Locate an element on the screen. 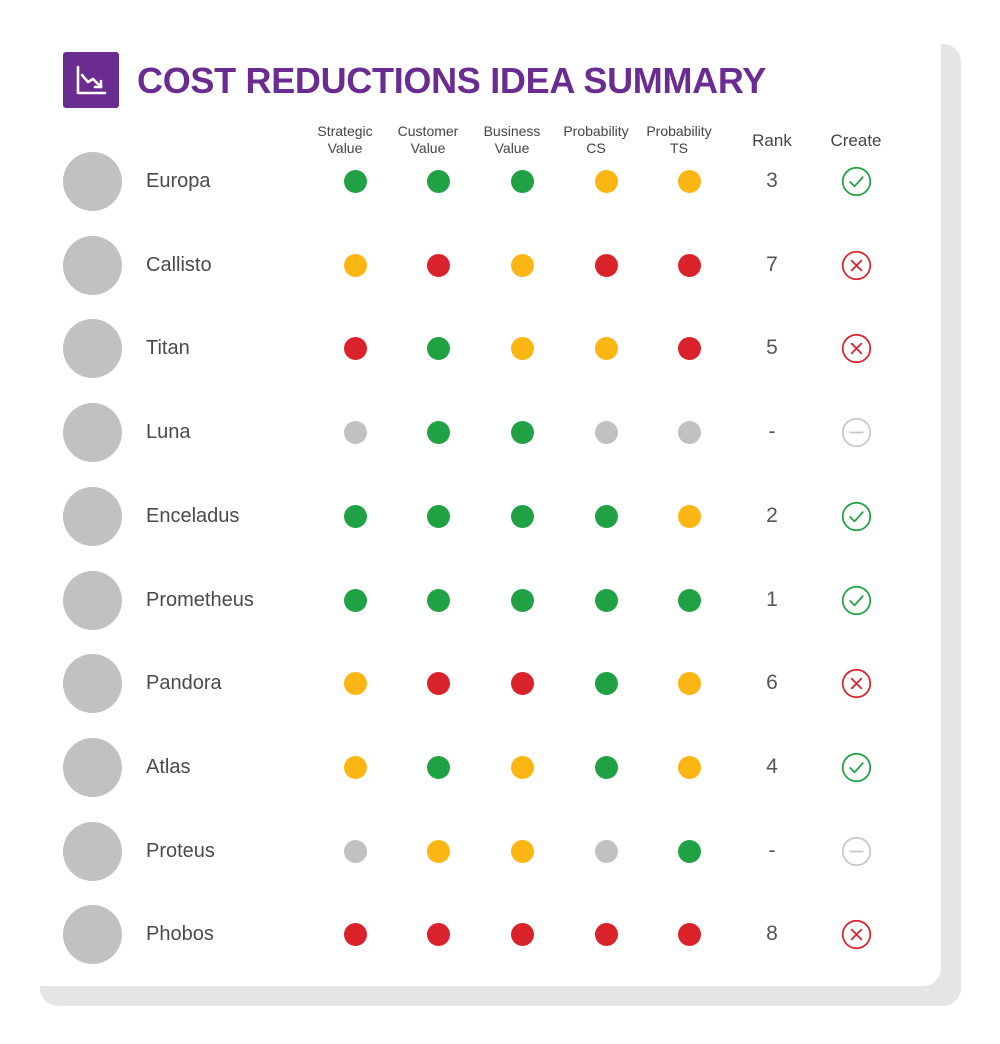  idea-name: Europa is located at coordinates (178, 181).